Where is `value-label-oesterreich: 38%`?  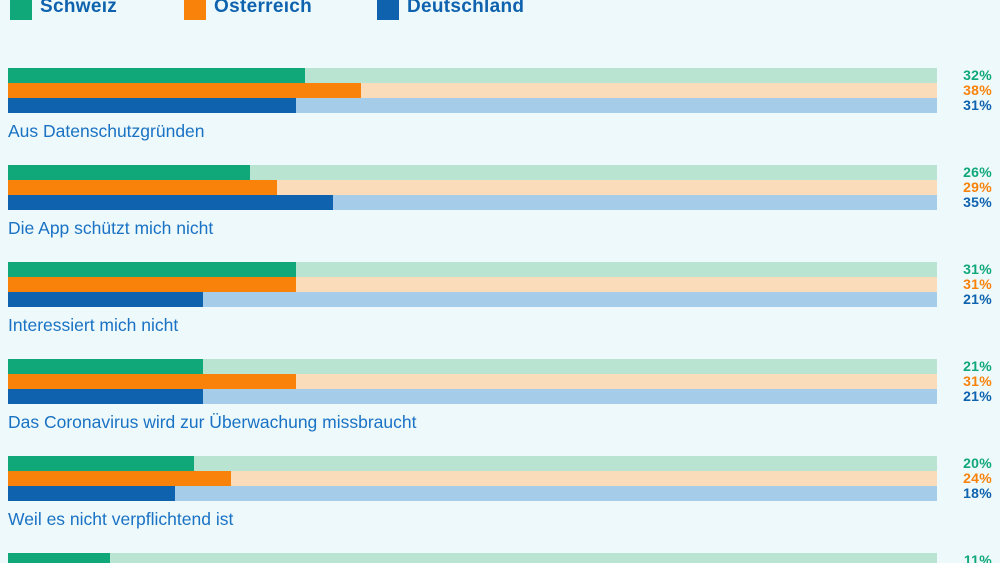
value-label-oesterreich: 38% is located at coordinates (977, 90).